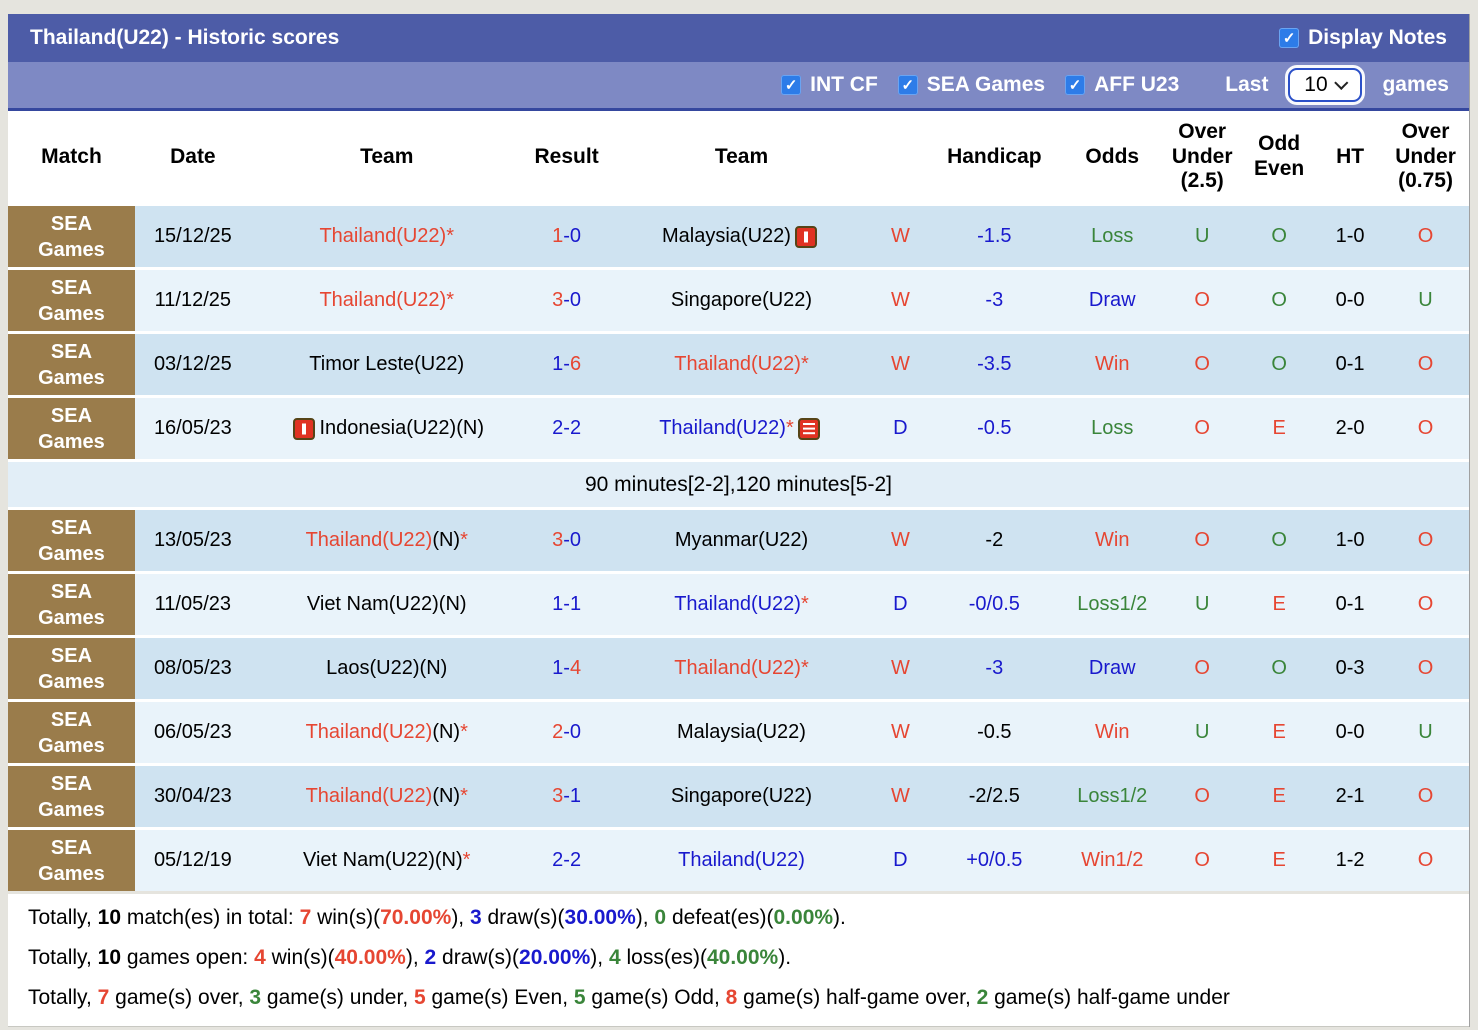  I want to click on cell-handicap: -3.5, so click(994, 364).